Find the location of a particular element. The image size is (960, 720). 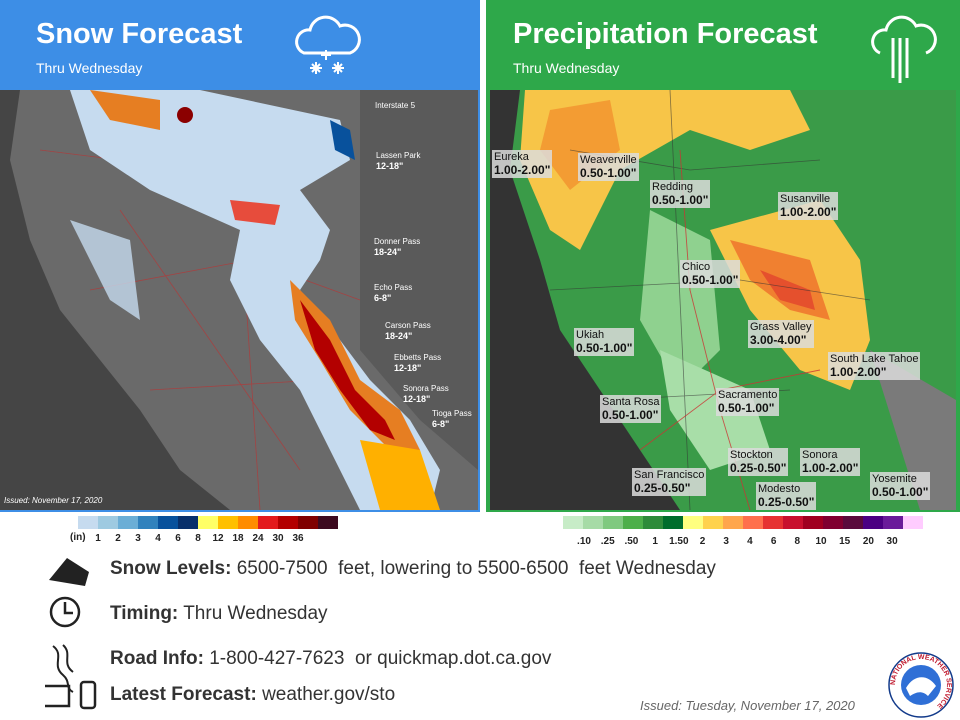

place-name: Ebbetts Pass is located at coordinates (418, 357).